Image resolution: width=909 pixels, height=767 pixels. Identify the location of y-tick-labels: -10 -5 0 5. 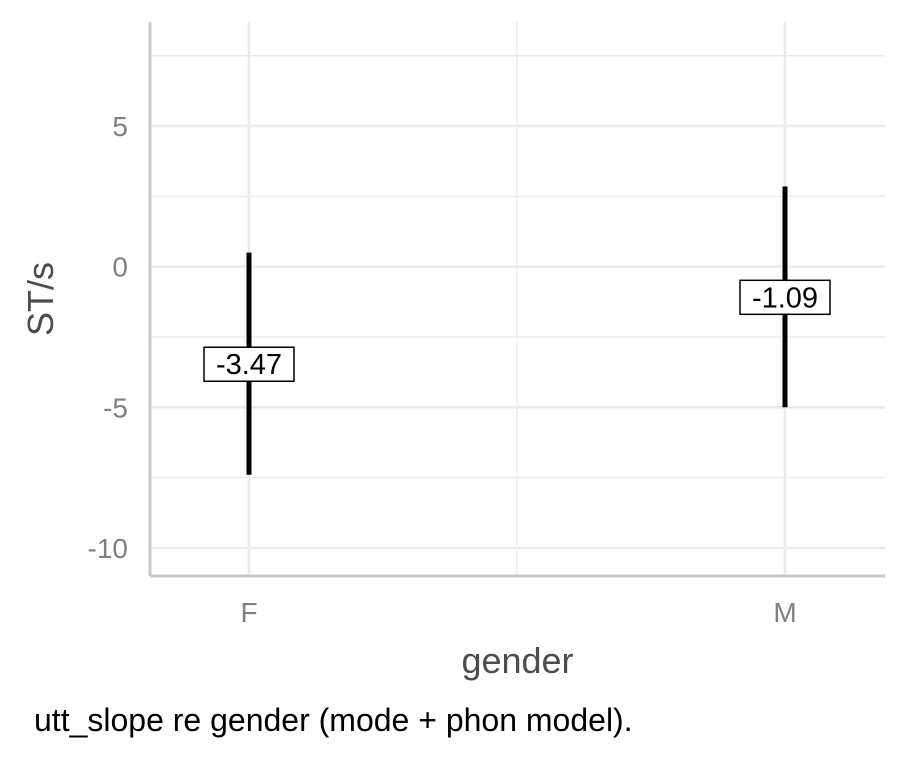
(108, 337).